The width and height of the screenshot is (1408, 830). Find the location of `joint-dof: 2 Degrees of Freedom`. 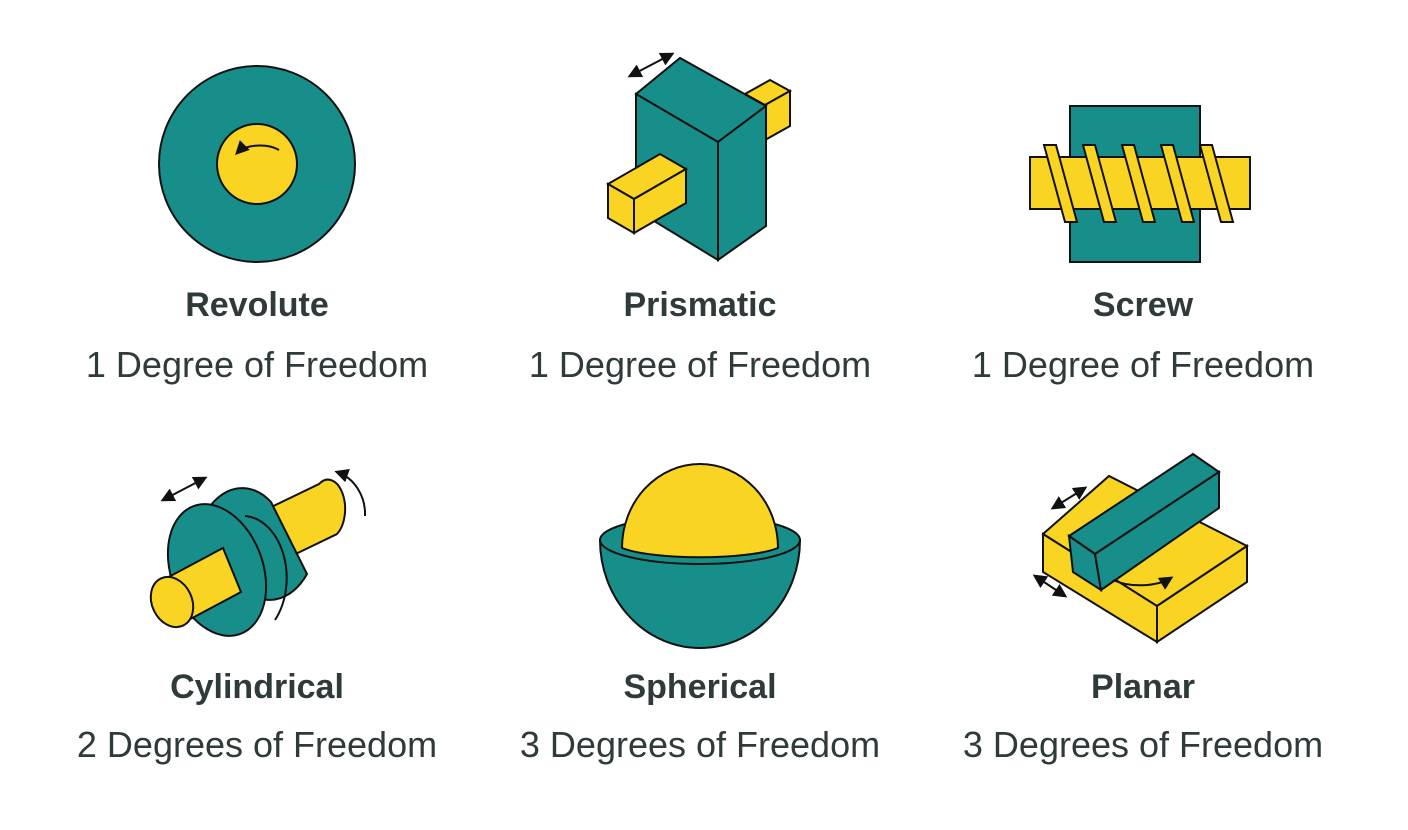

joint-dof: 2 Degrees of Freedom is located at coordinates (257, 744).